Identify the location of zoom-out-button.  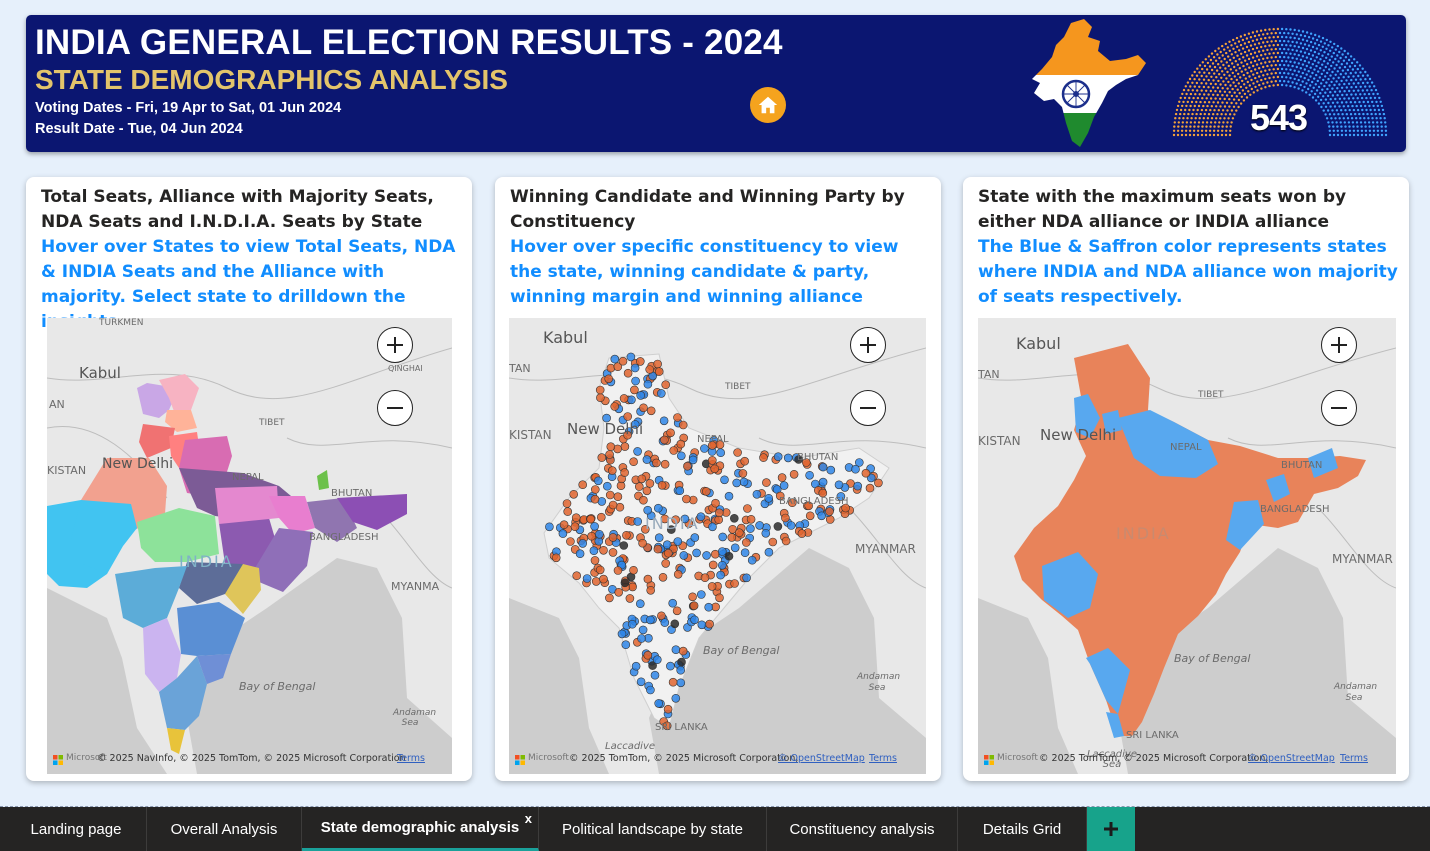
(868, 408).